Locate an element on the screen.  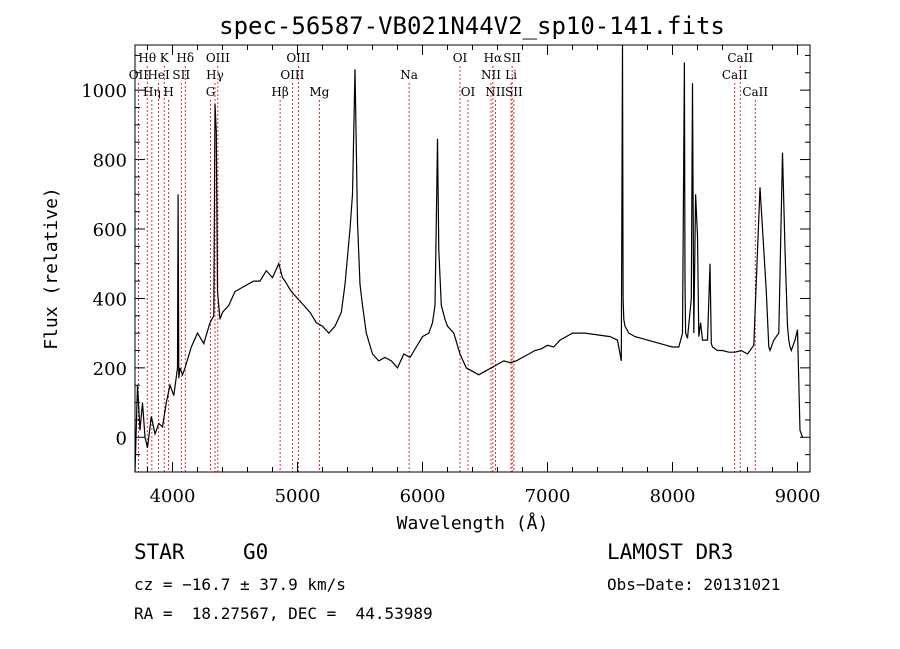
spectral-line-label: OII is located at coordinates (139, 75).